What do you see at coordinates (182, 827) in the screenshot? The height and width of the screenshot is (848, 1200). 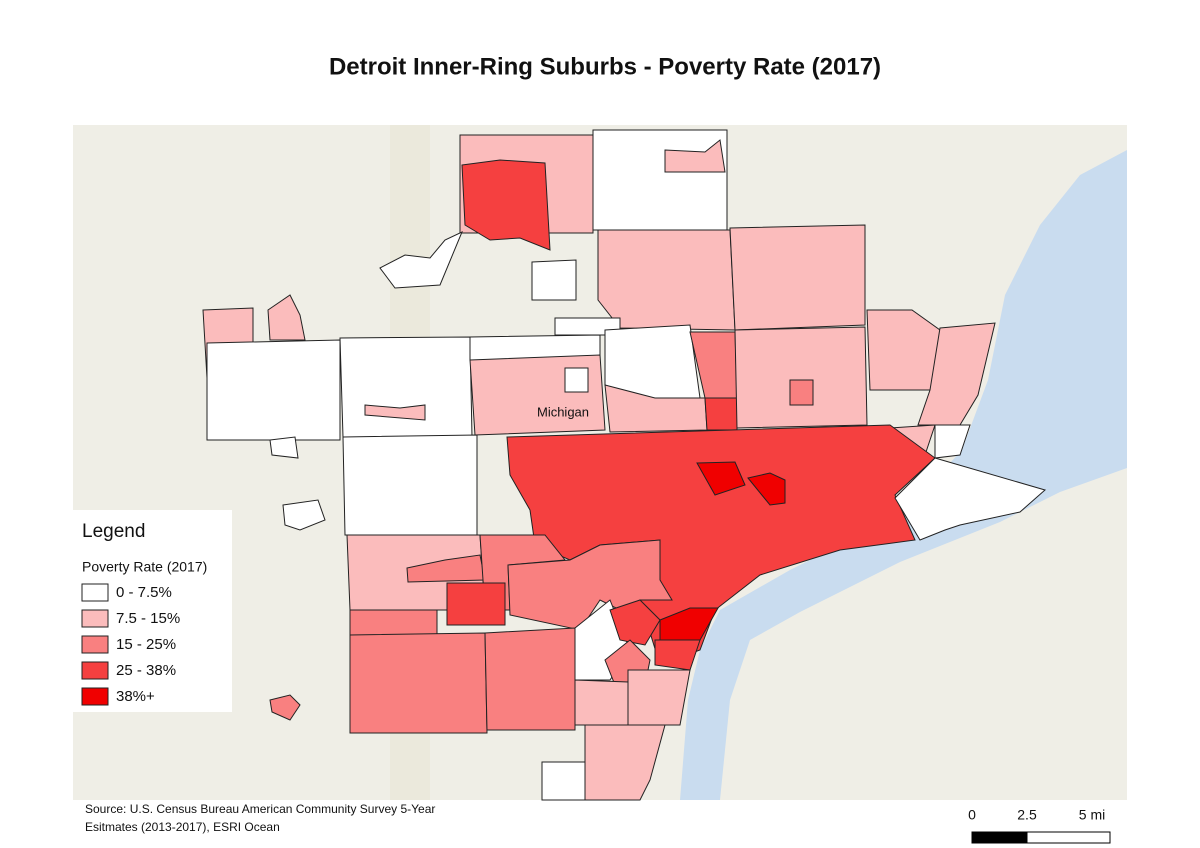 I see `source-text: Esitmates (2013-2017), ESRI Ocean` at bounding box center [182, 827].